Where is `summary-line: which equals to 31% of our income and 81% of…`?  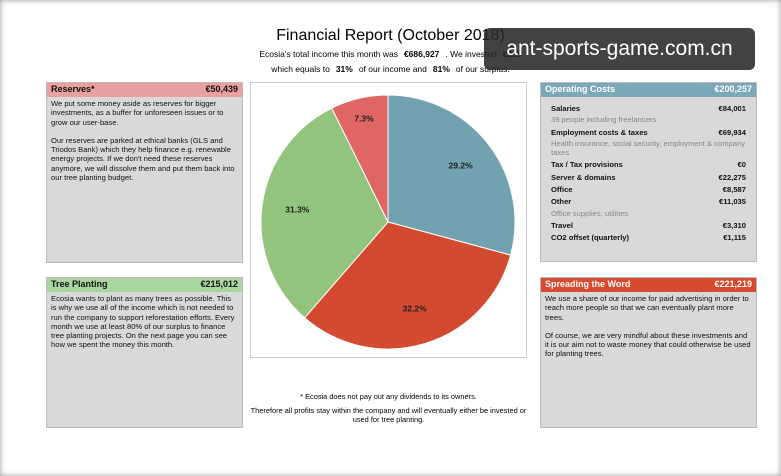
summary-line: which equals to 31% of our income and 81% of… is located at coordinates (390, 69).